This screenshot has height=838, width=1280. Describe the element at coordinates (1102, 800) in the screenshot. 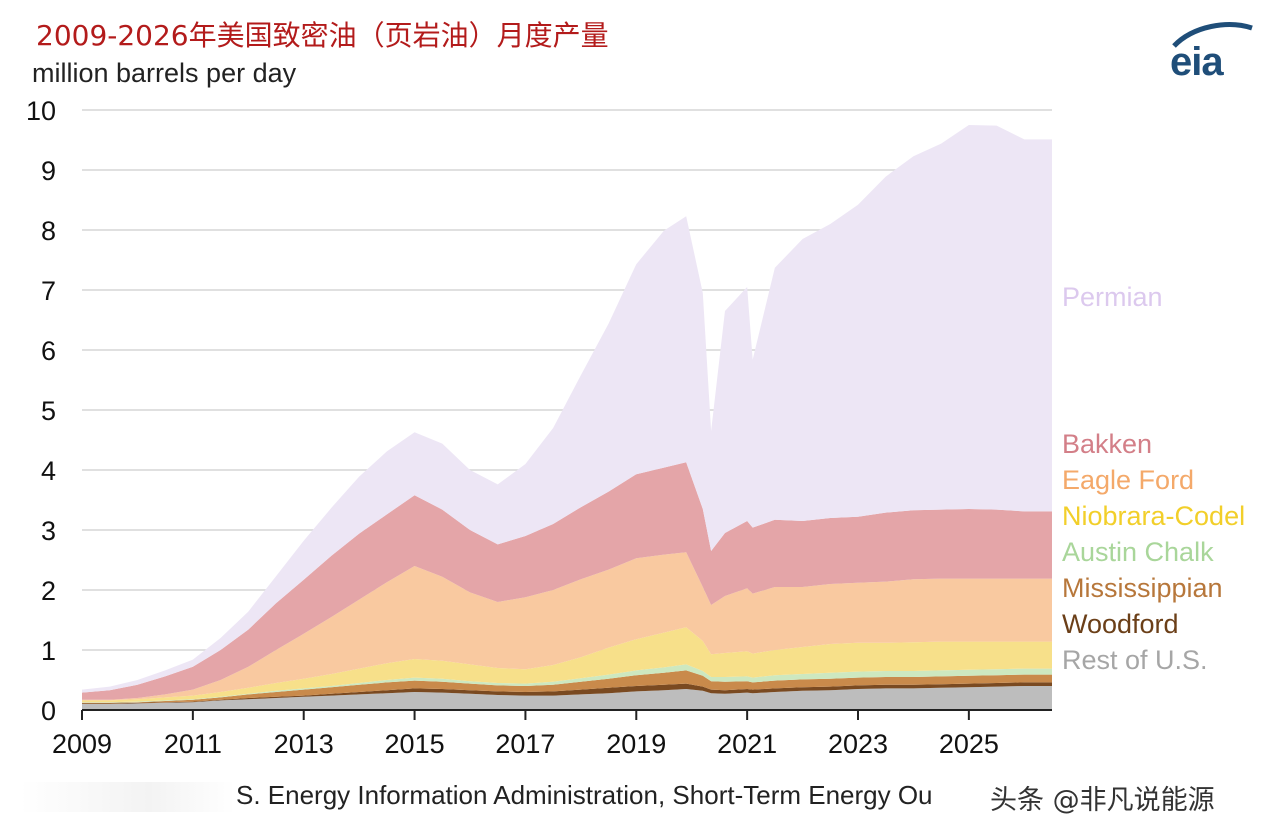

I see `watermark: 头条 @非凡说能源` at that location.